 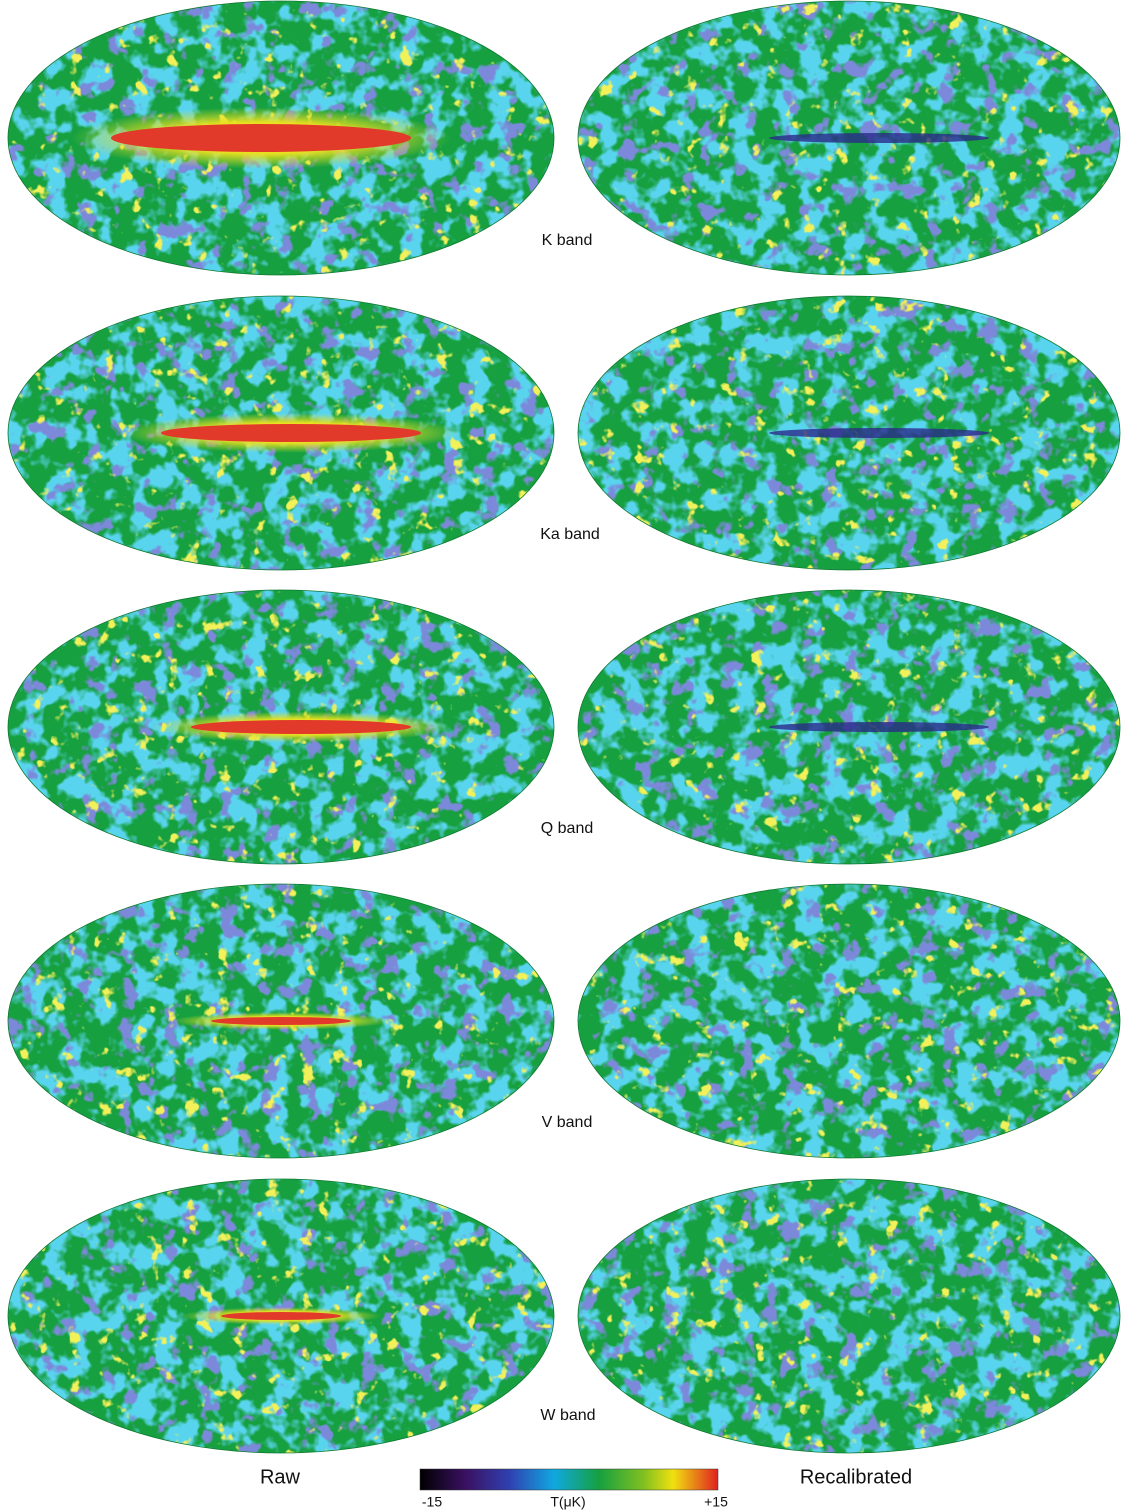 What do you see at coordinates (567, 240) in the screenshot?
I see `band-label: K band` at bounding box center [567, 240].